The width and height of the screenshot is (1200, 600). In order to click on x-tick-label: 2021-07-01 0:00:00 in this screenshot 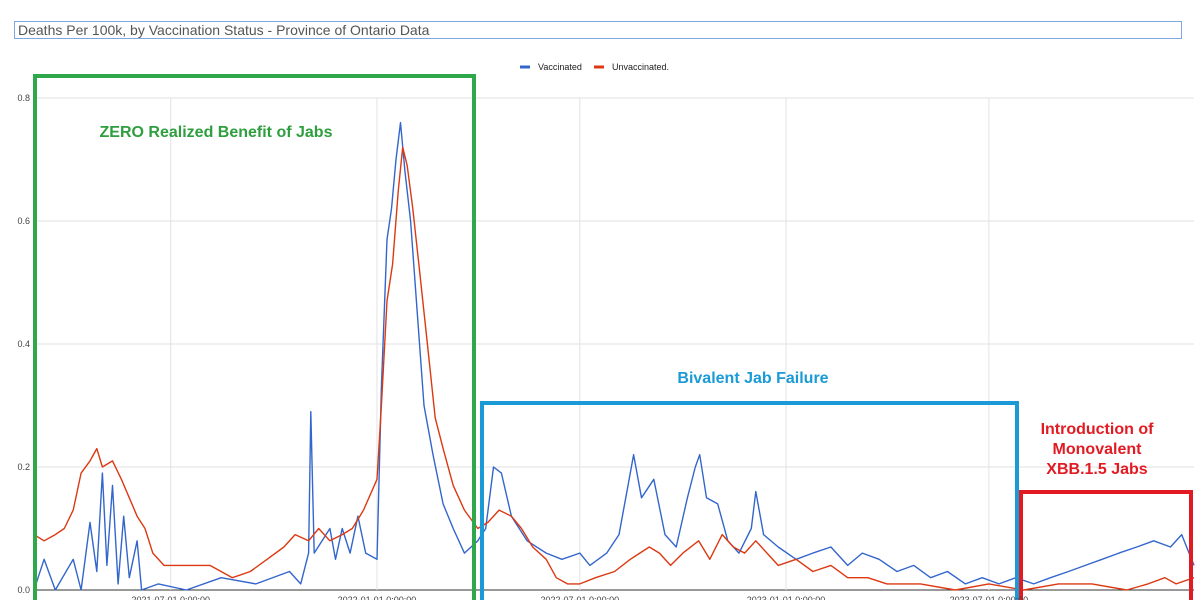, I will do `click(170, 597)`.